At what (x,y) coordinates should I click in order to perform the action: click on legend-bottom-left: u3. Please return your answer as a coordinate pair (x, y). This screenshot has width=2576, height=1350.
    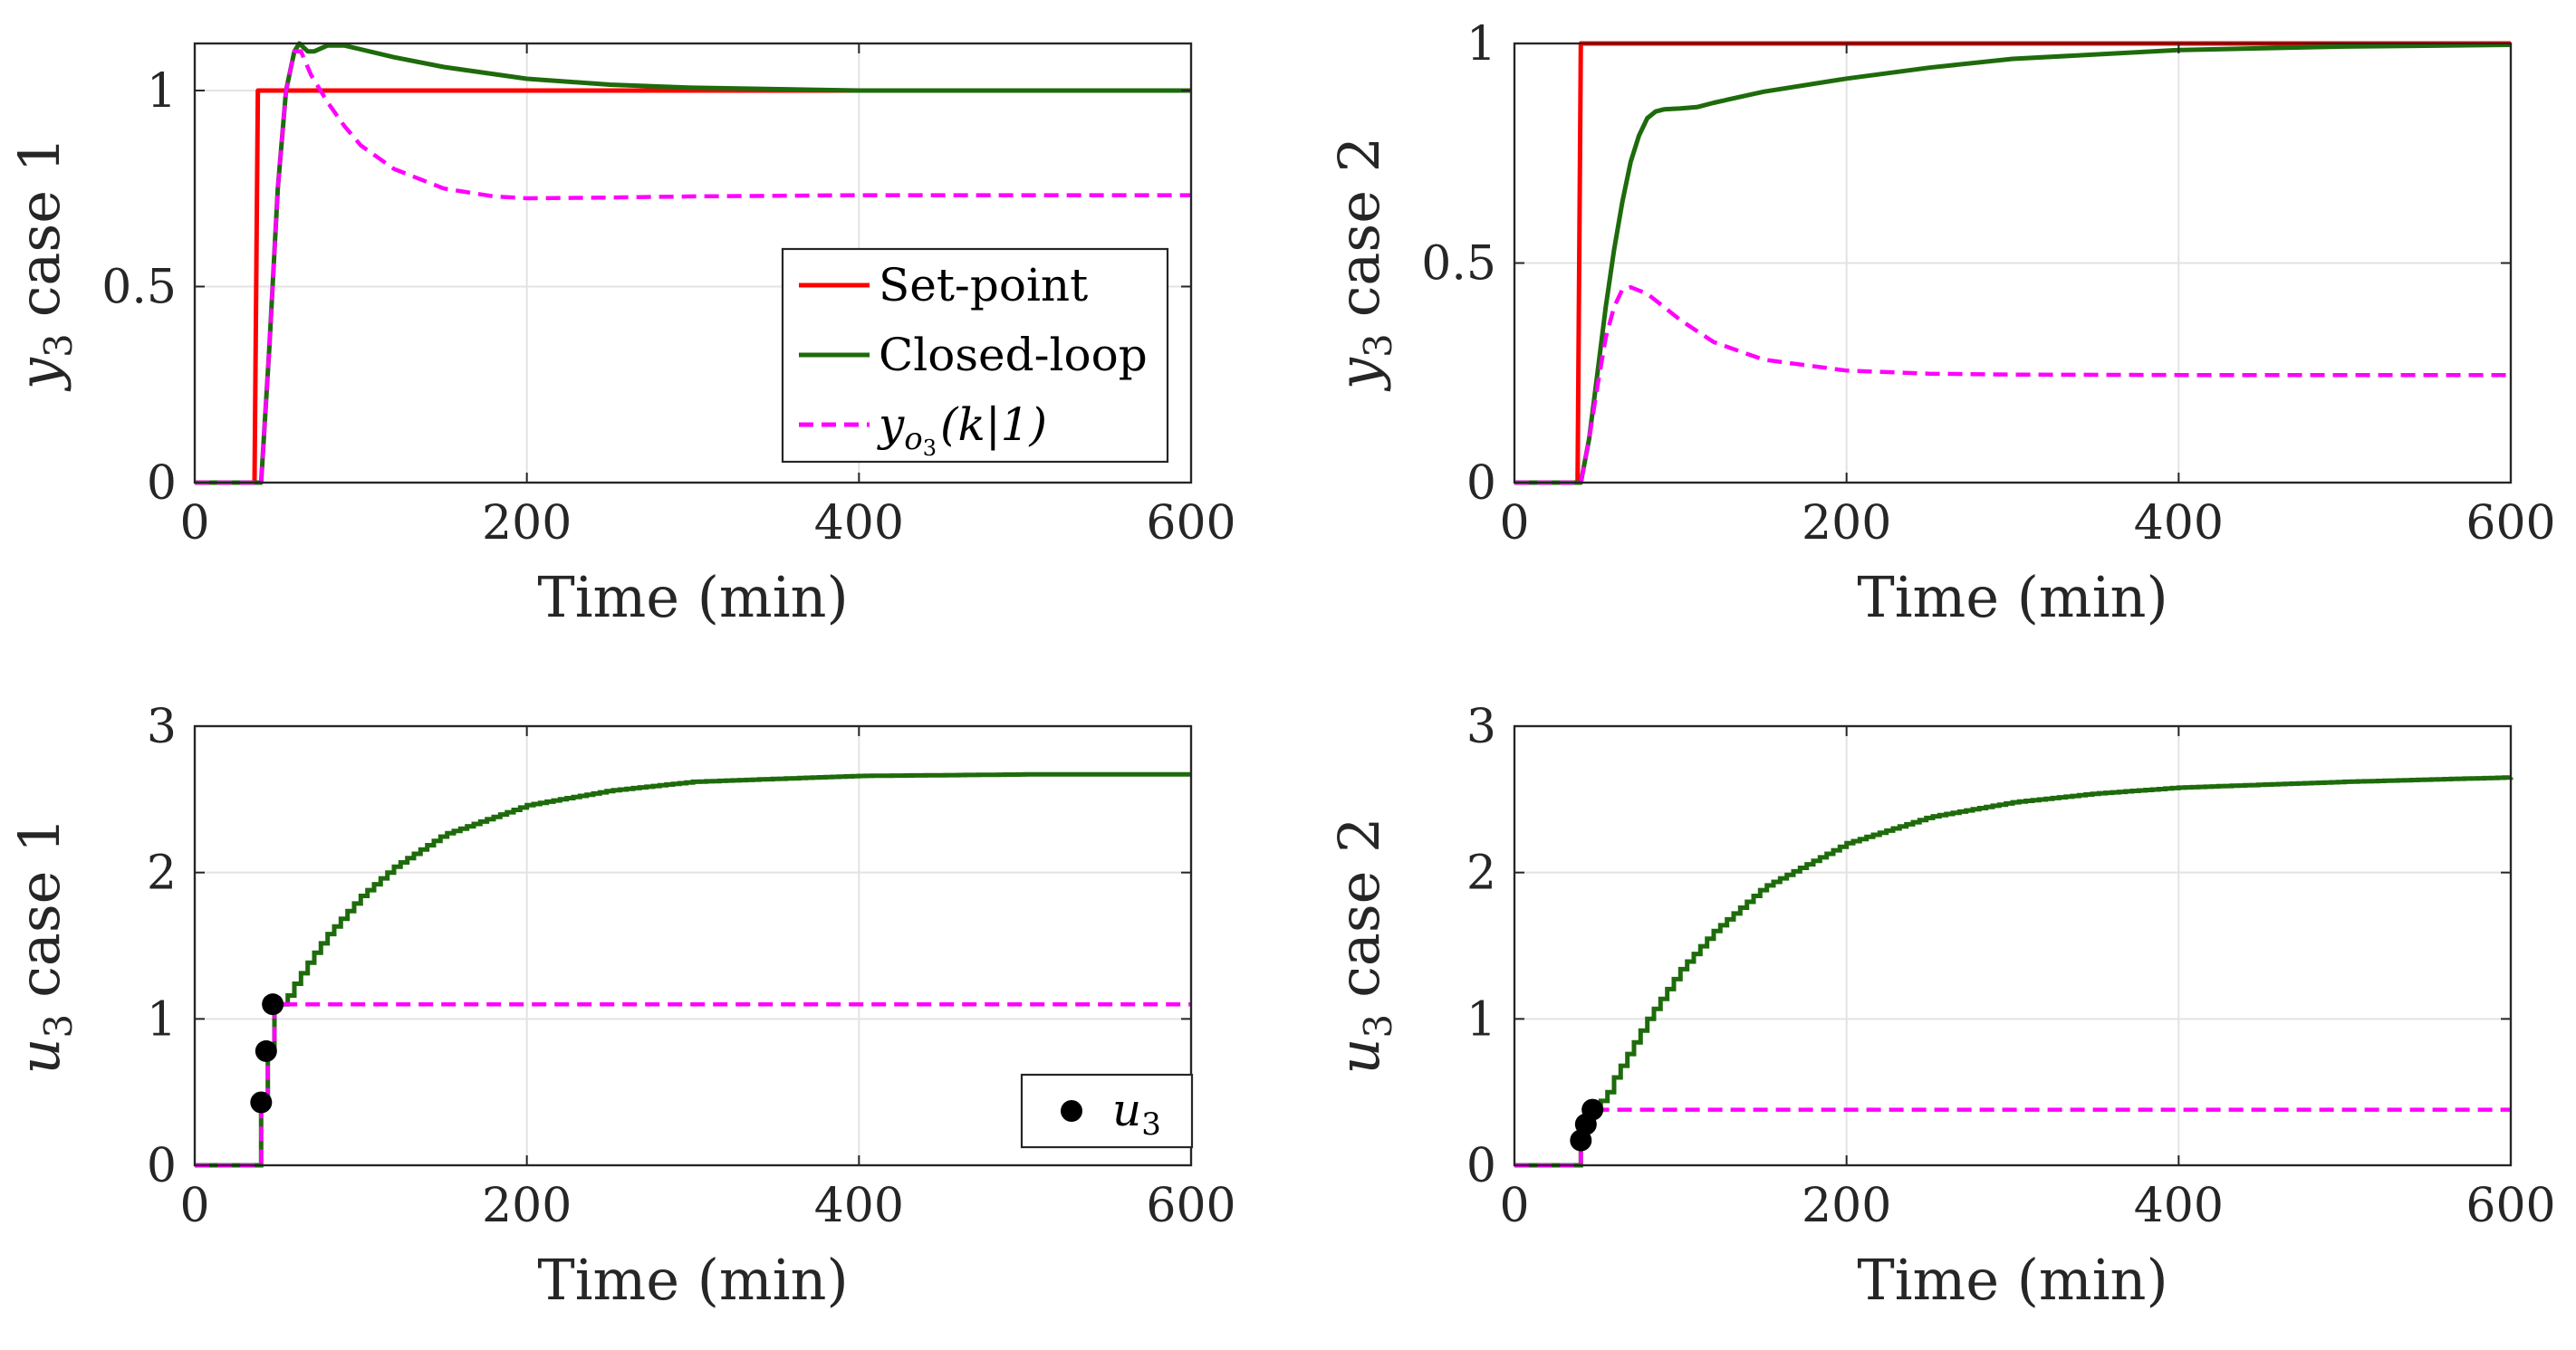
    Looking at the image, I should click on (1107, 1111).